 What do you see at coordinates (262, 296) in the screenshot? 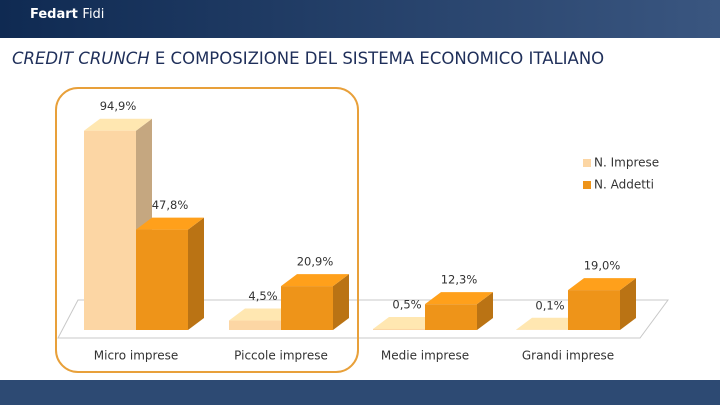
I see `value-label: 4,5%` at bounding box center [262, 296].